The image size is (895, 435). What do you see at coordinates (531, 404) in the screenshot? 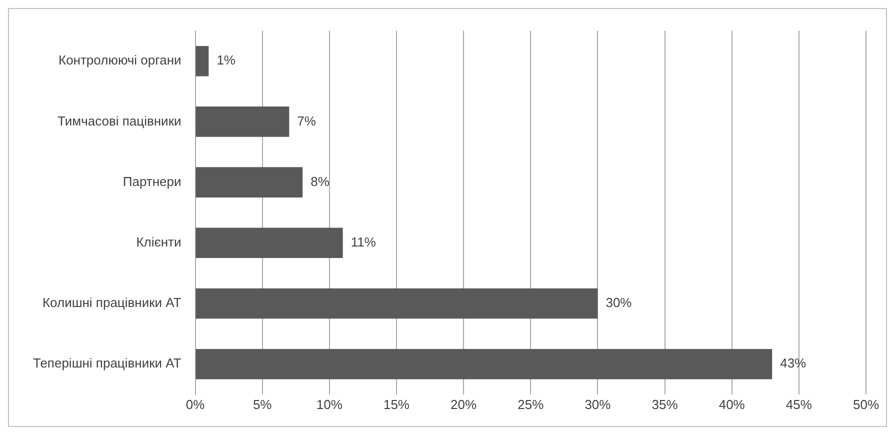
I see `x-tick-label: 25%` at bounding box center [531, 404].